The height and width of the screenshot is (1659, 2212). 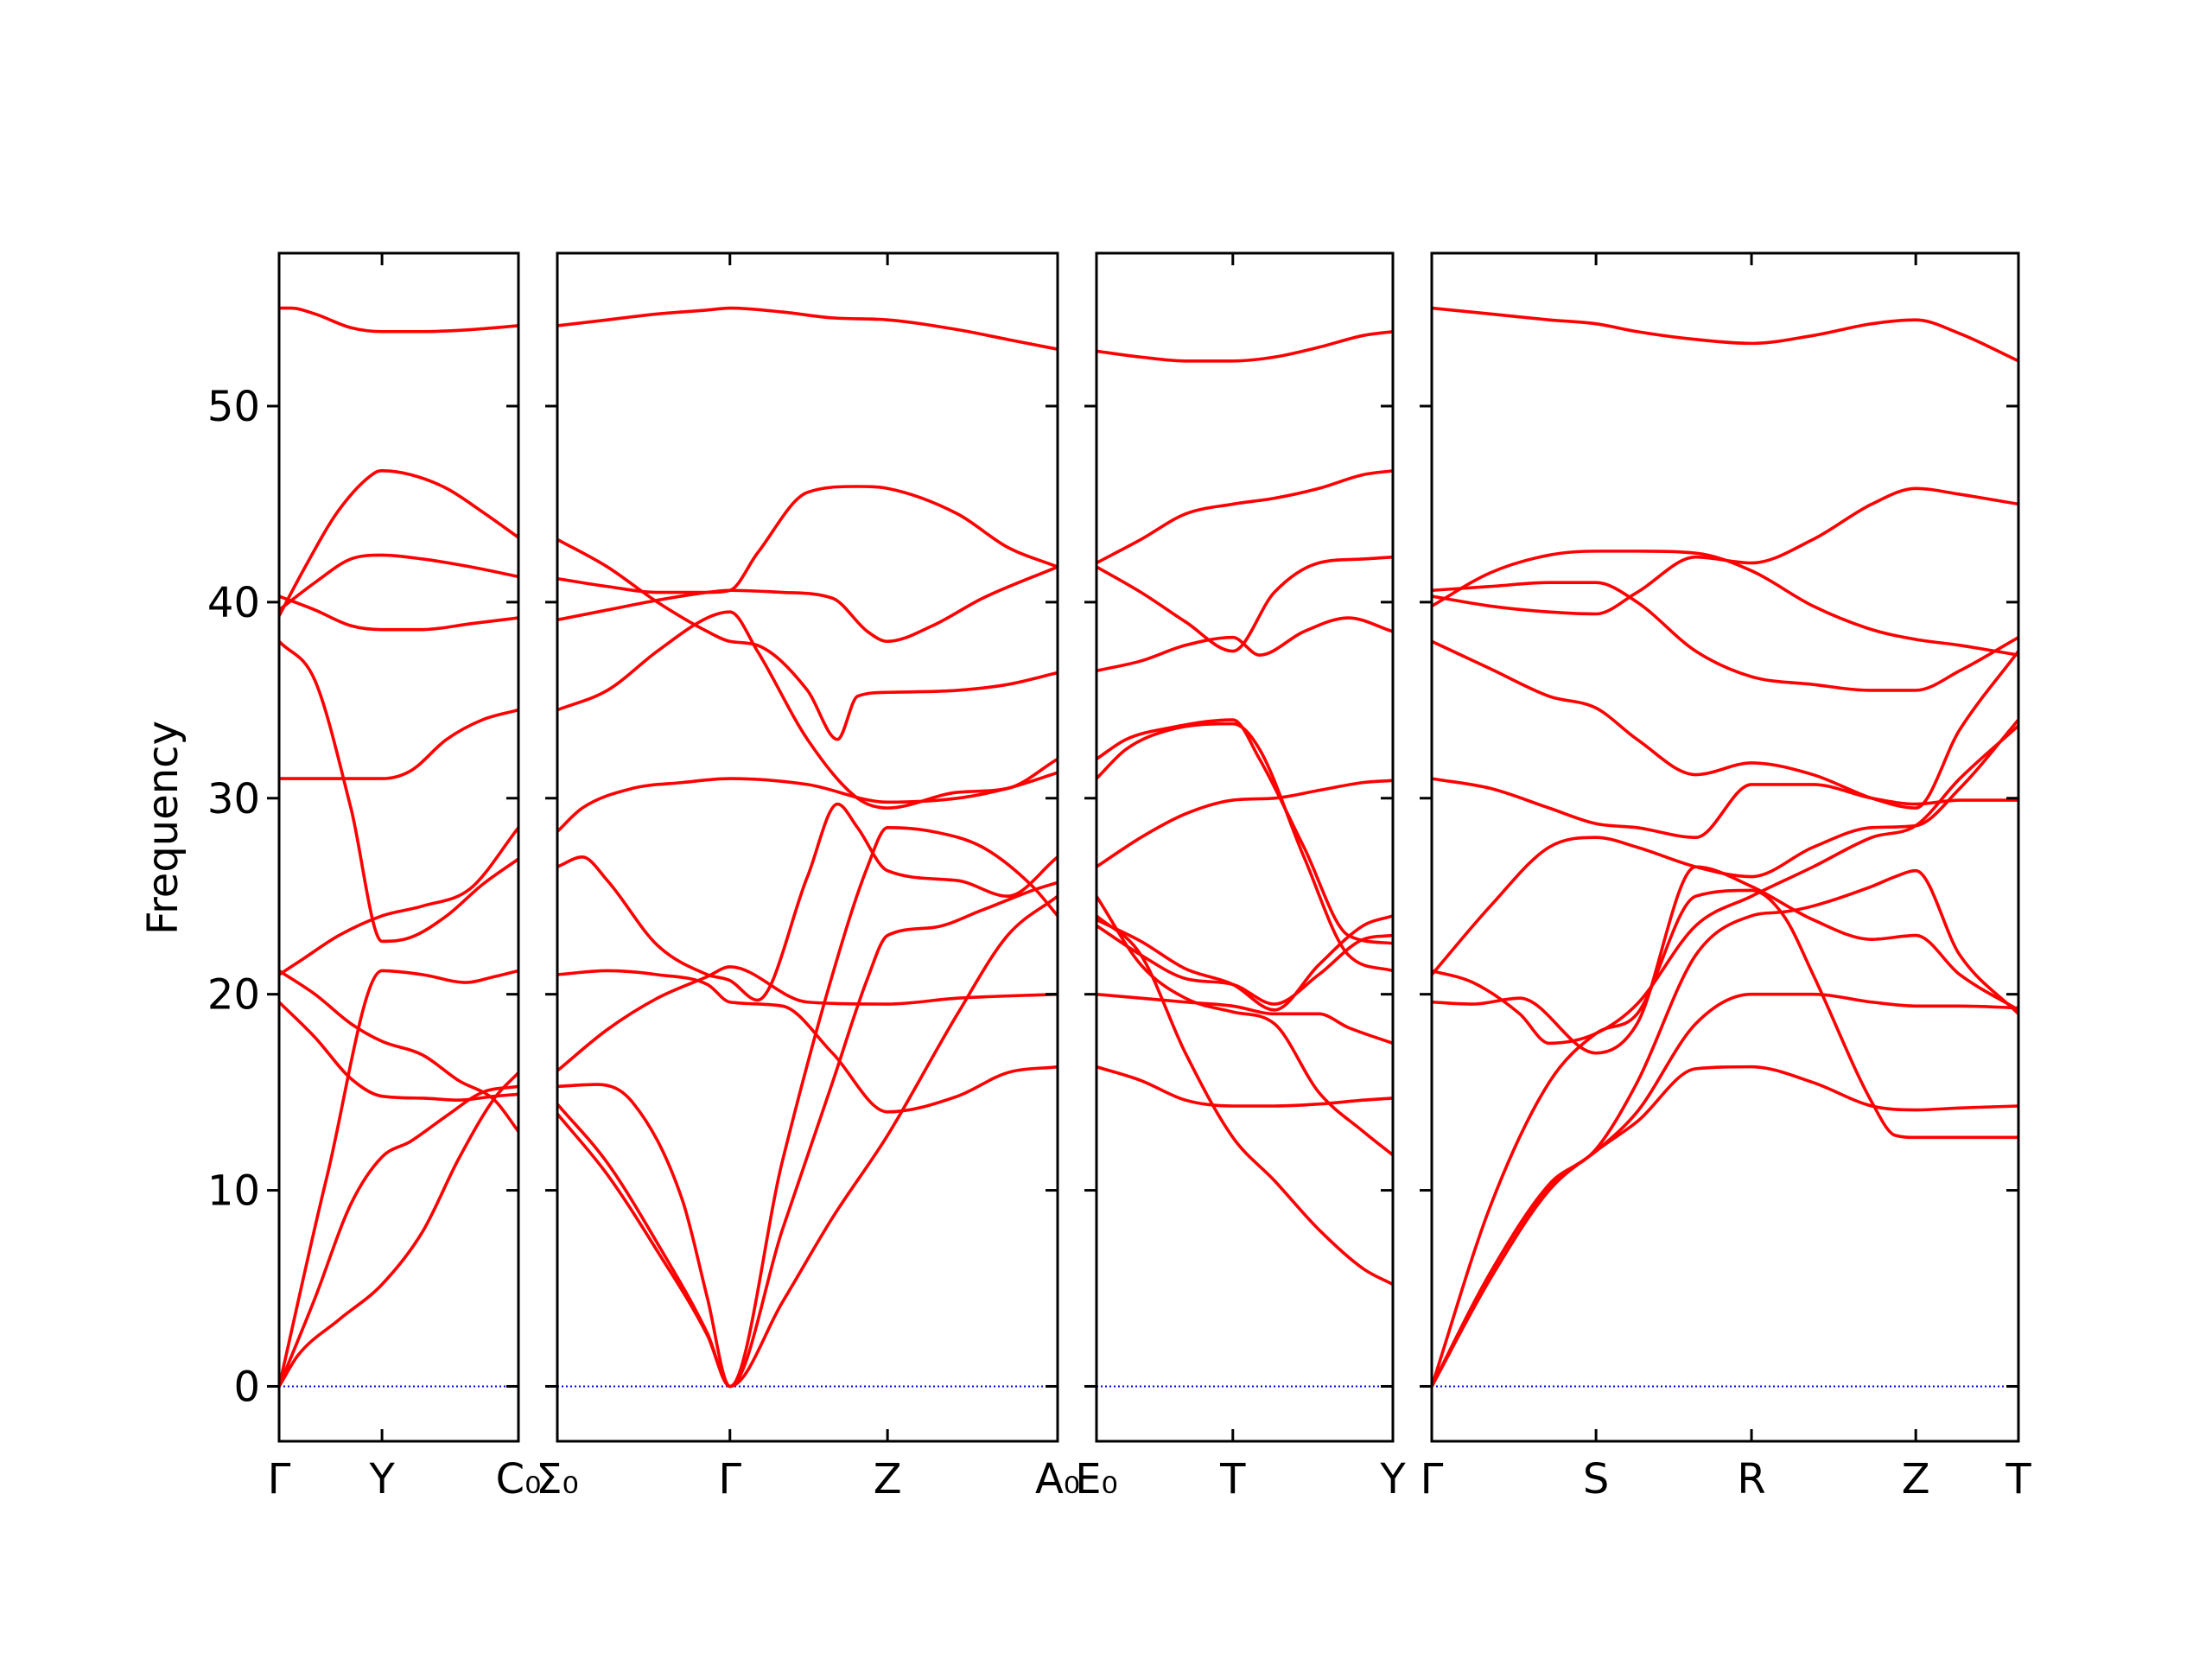 I want to click on x-tick-label: S, so click(x=1596, y=1479).